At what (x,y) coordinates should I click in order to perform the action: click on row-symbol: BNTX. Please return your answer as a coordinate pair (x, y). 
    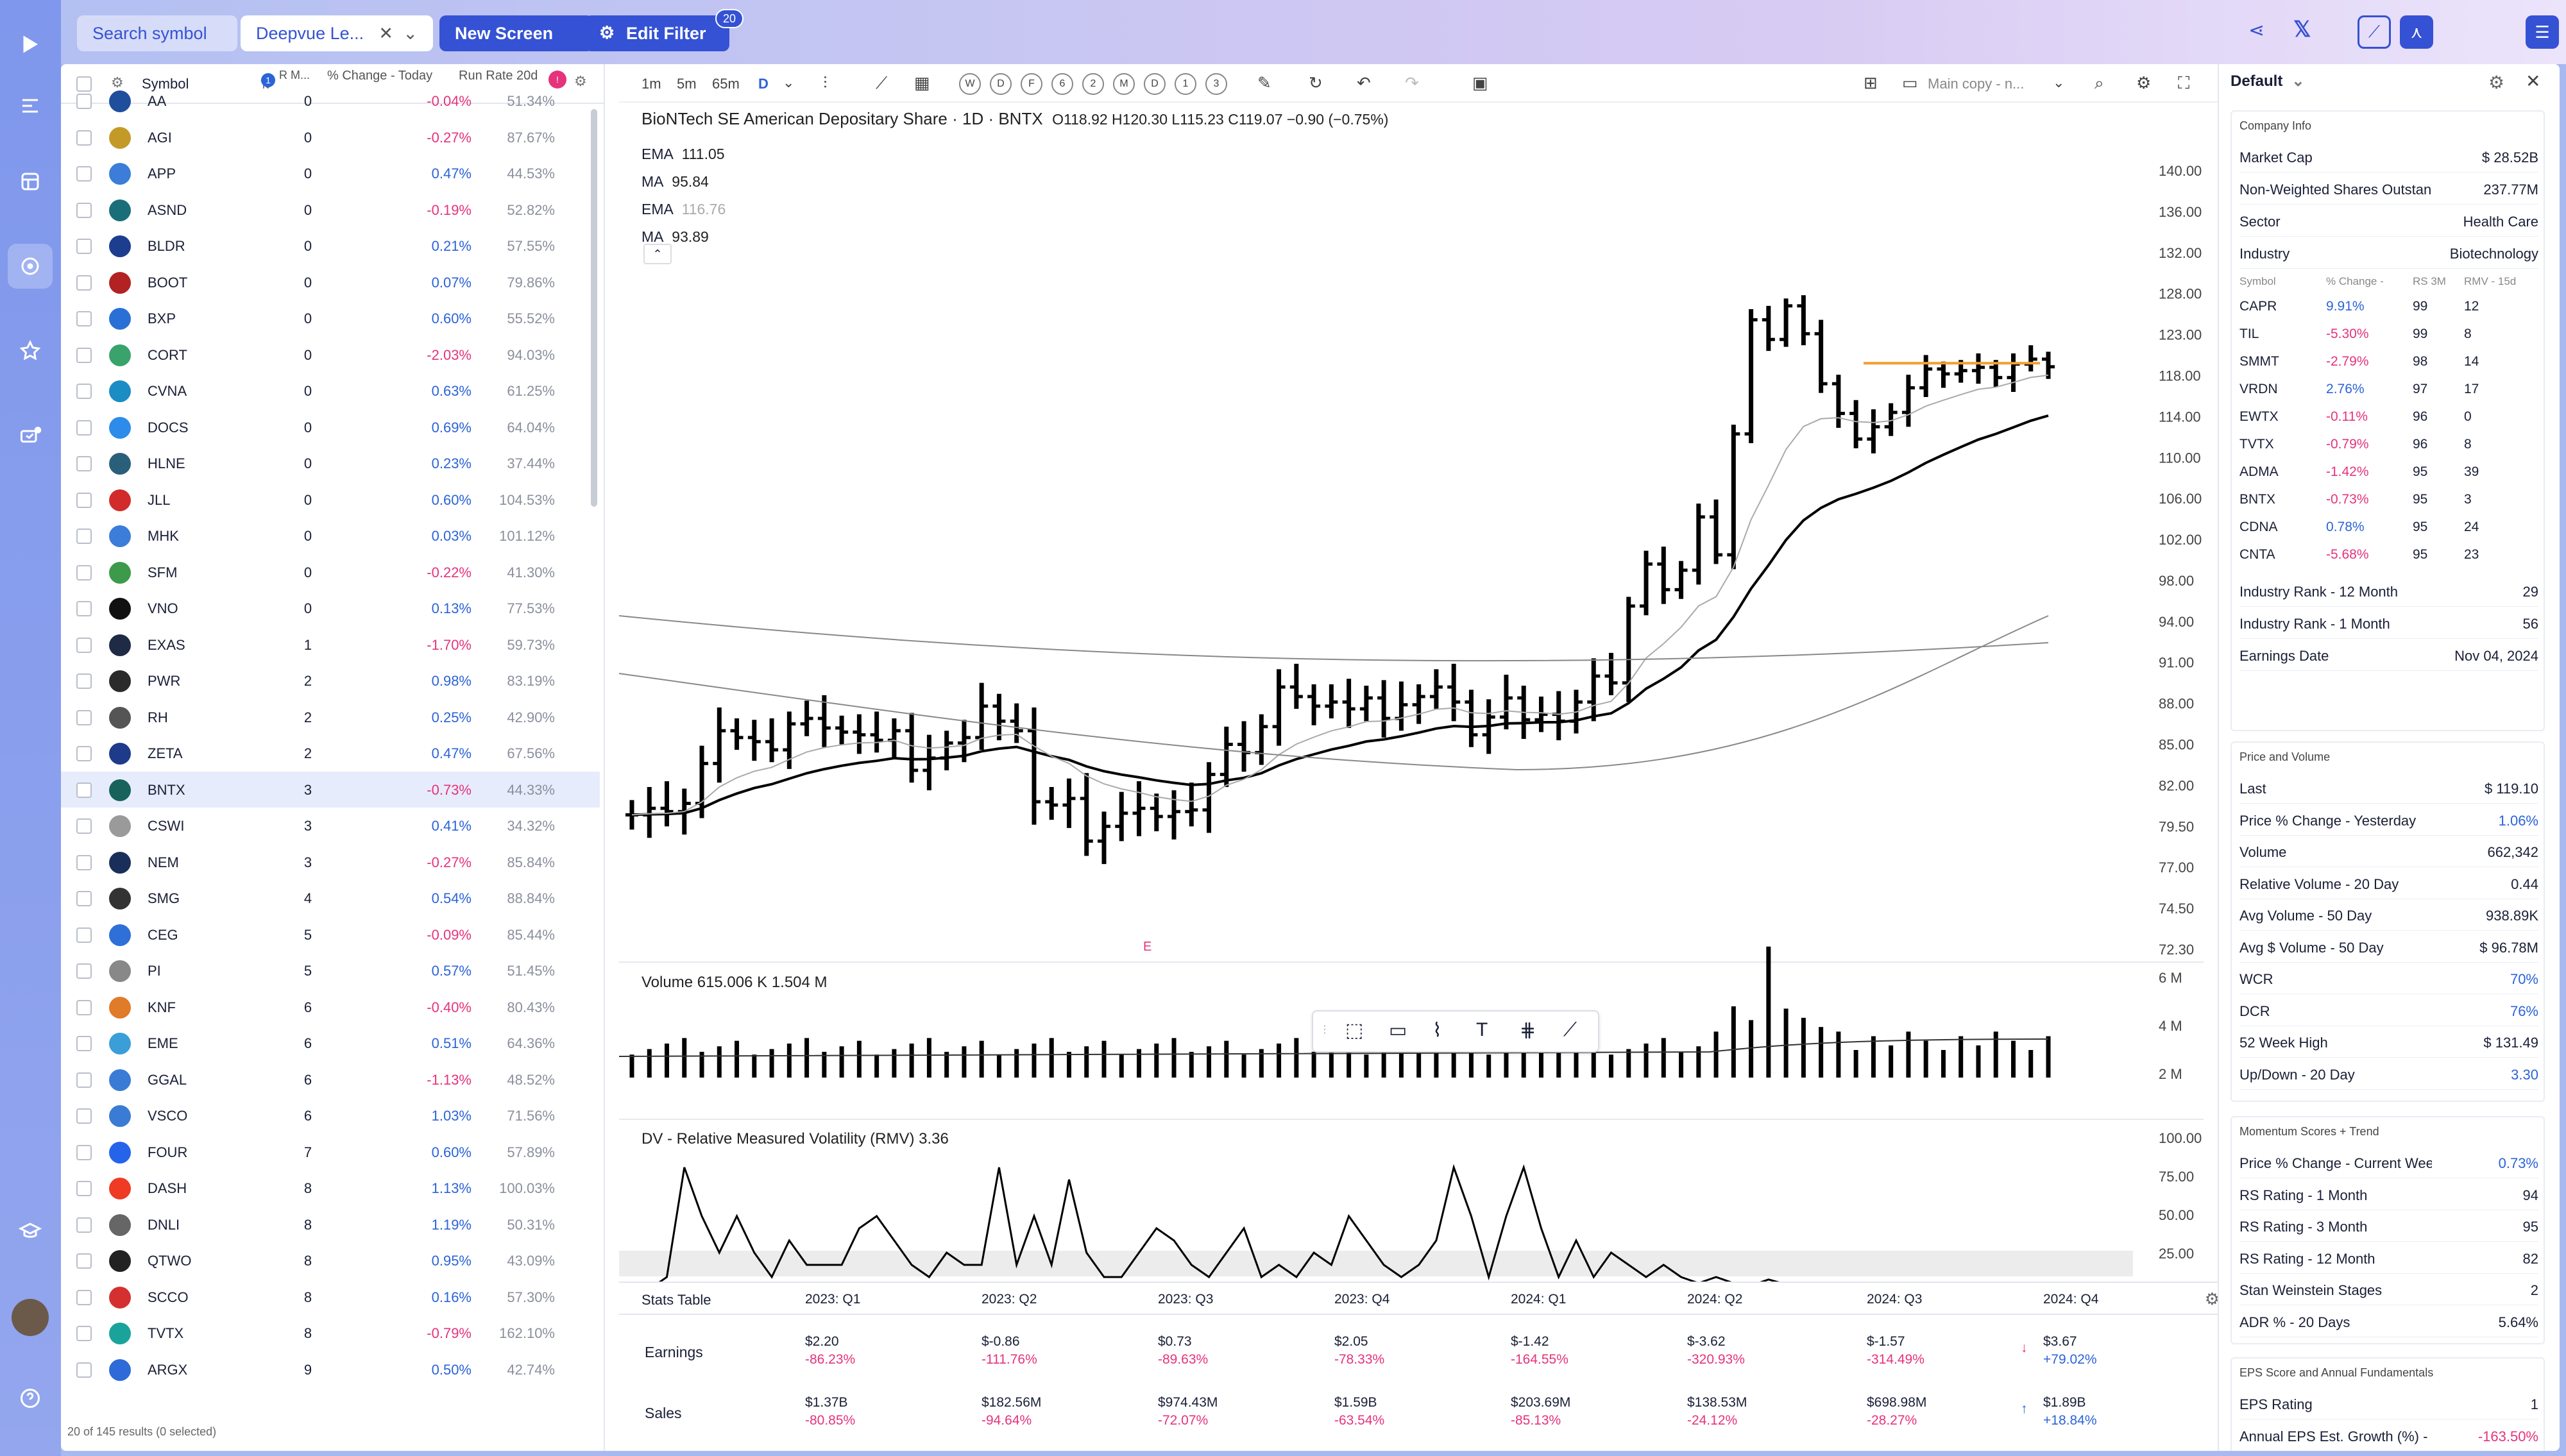
    Looking at the image, I should click on (166, 790).